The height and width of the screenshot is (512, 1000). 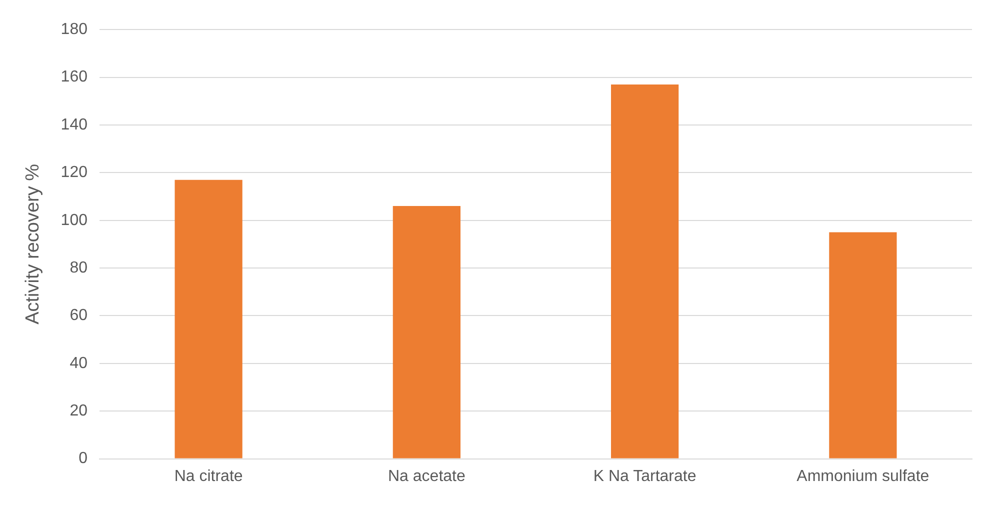 I want to click on y-tick-label: 100, so click(x=74, y=220).